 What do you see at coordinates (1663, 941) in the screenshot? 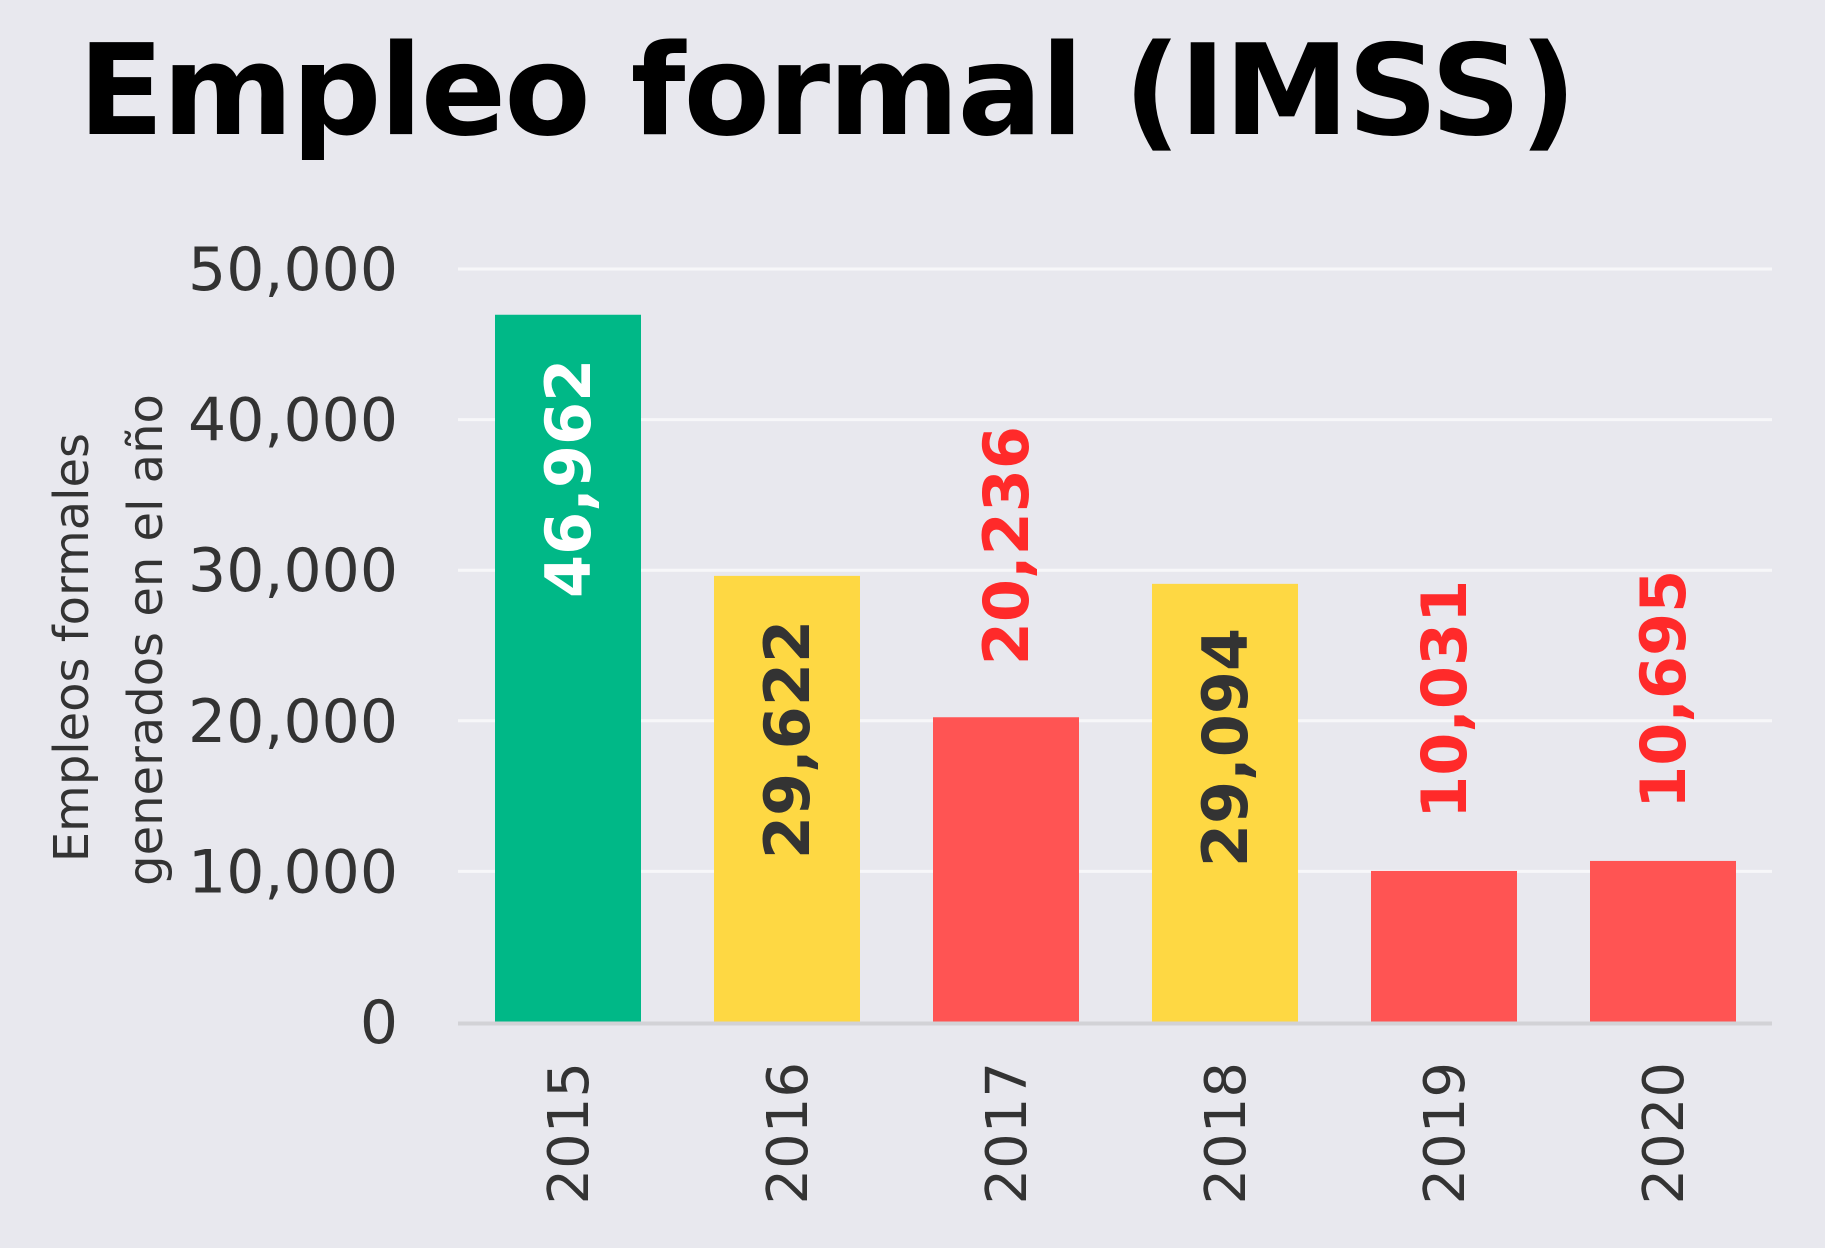
I see `bar-2020` at bounding box center [1663, 941].